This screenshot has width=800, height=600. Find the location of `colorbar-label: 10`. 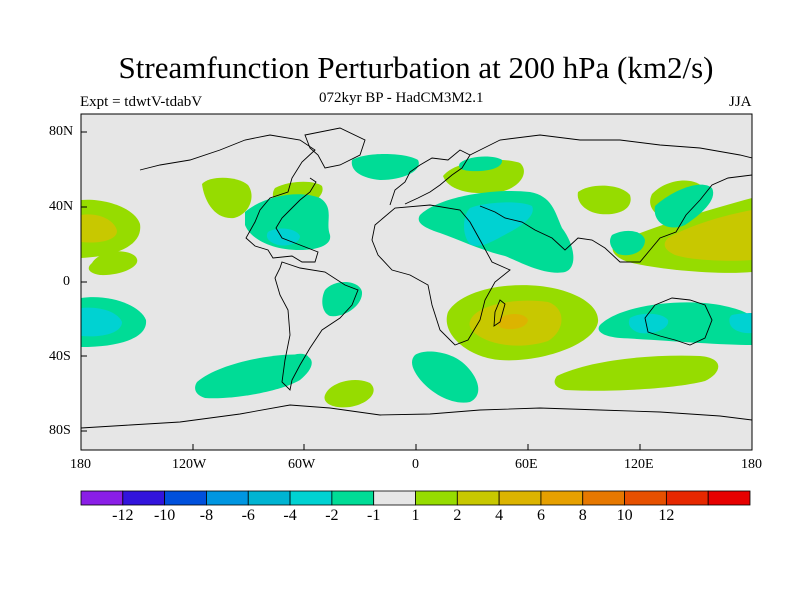

colorbar-label: 10 is located at coordinates (624, 515).